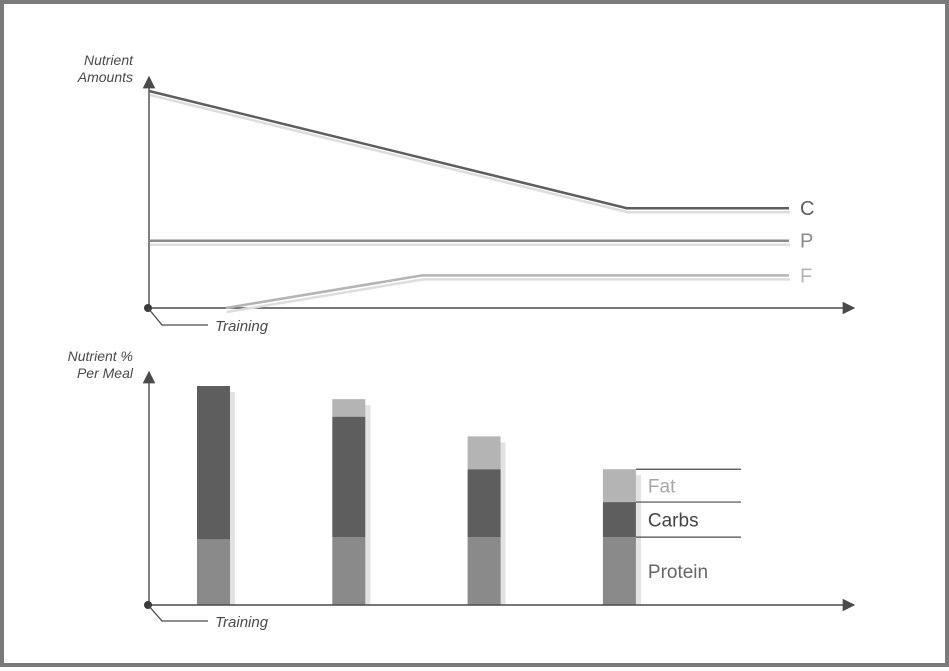 Image resolution: width=949 pixels, height=671 pixels. What do you see at coordinates (806, 242) in the screenshot?
I see `line-series-label-p: P` at bounding box center [806, 242].